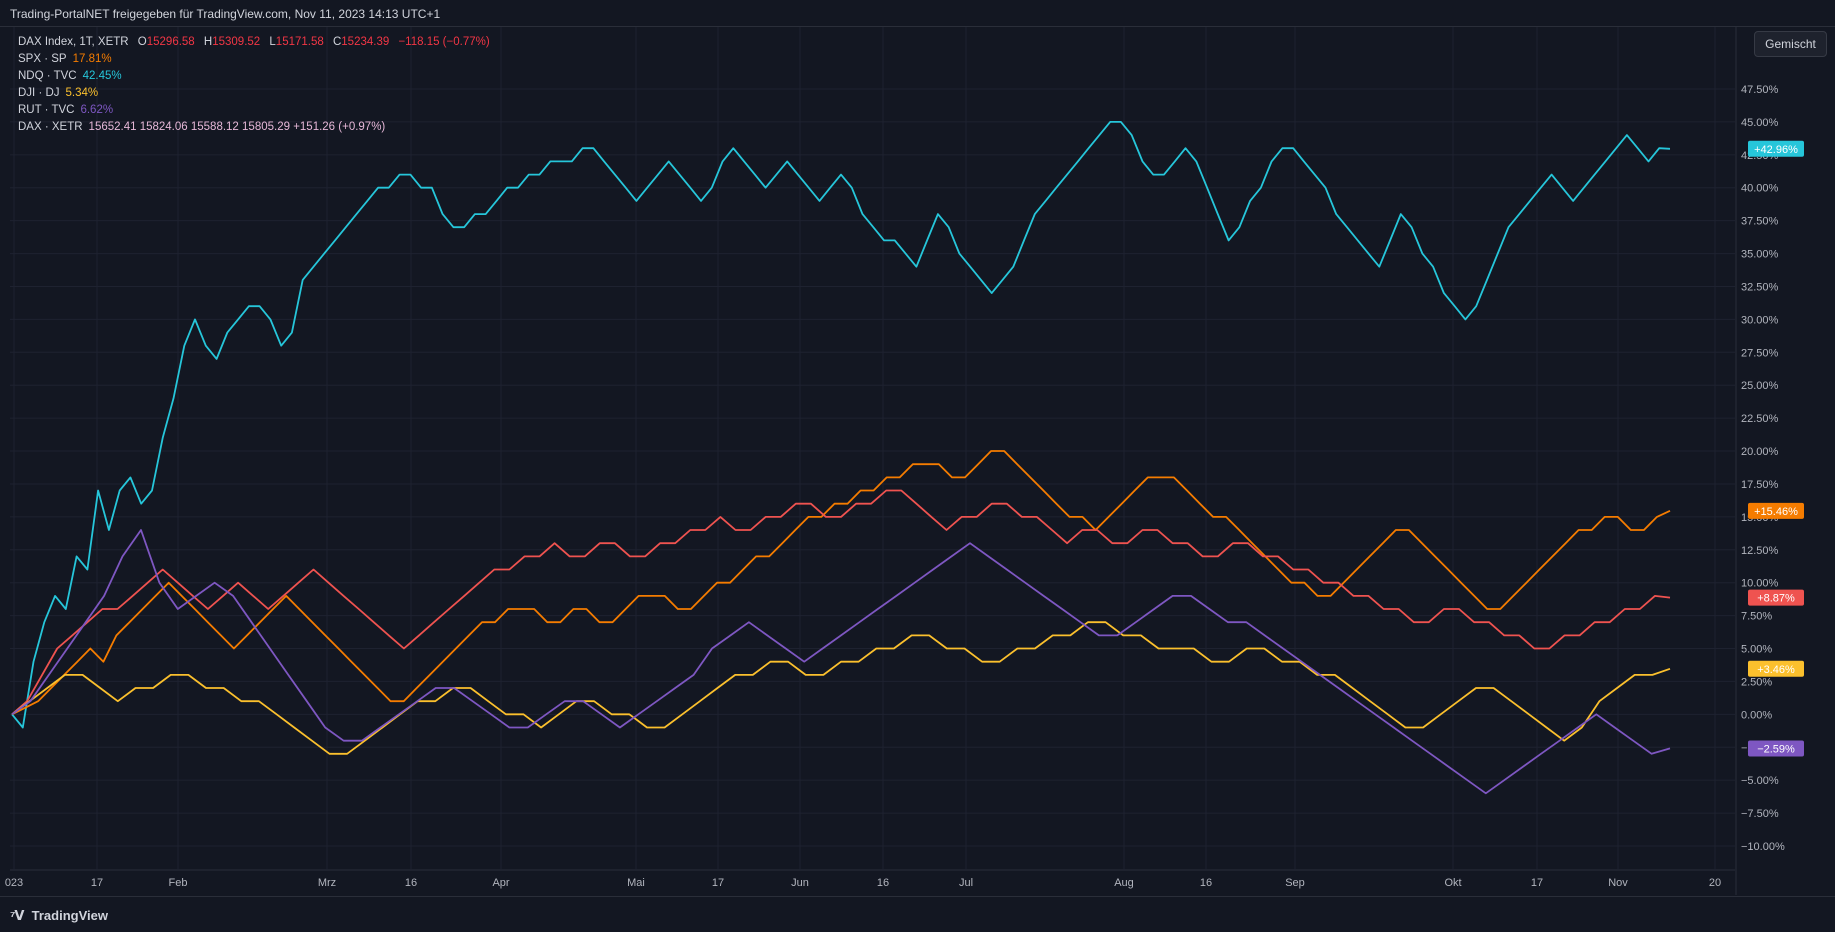 The image size is (1835, 932). Describe the element at coordinates (1760, 222) in the screenshot. I see `y-tick-label: 37.50%` at that location.